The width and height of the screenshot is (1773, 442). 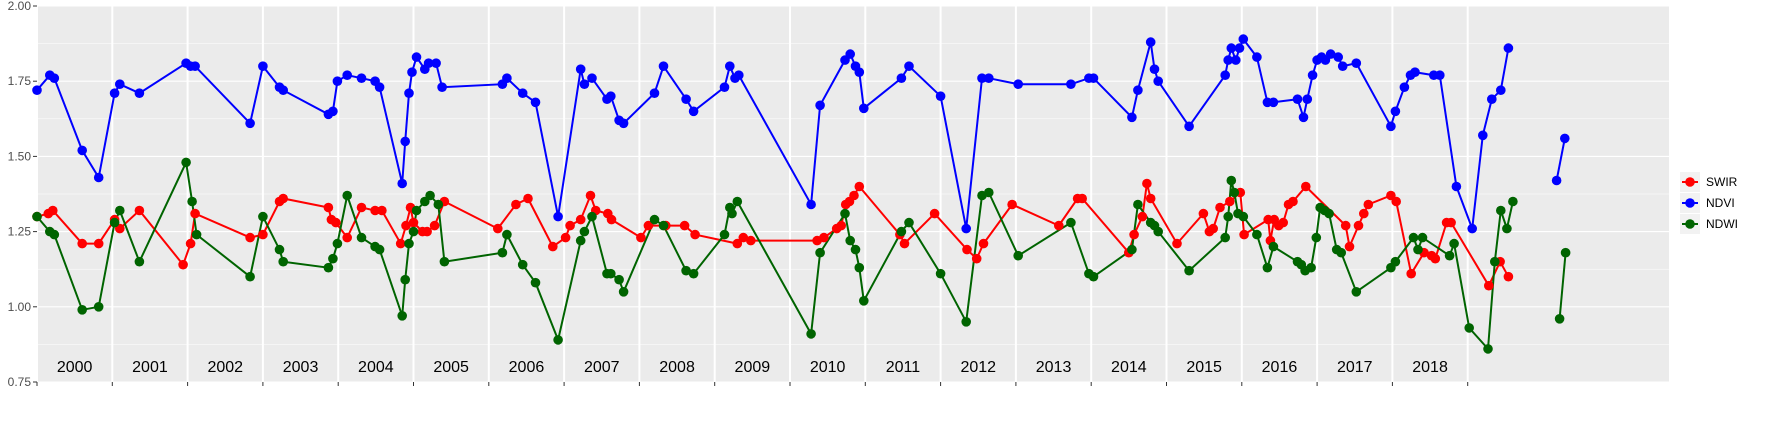 I want to click on year-label: 2010, so click(x=828, y=367).